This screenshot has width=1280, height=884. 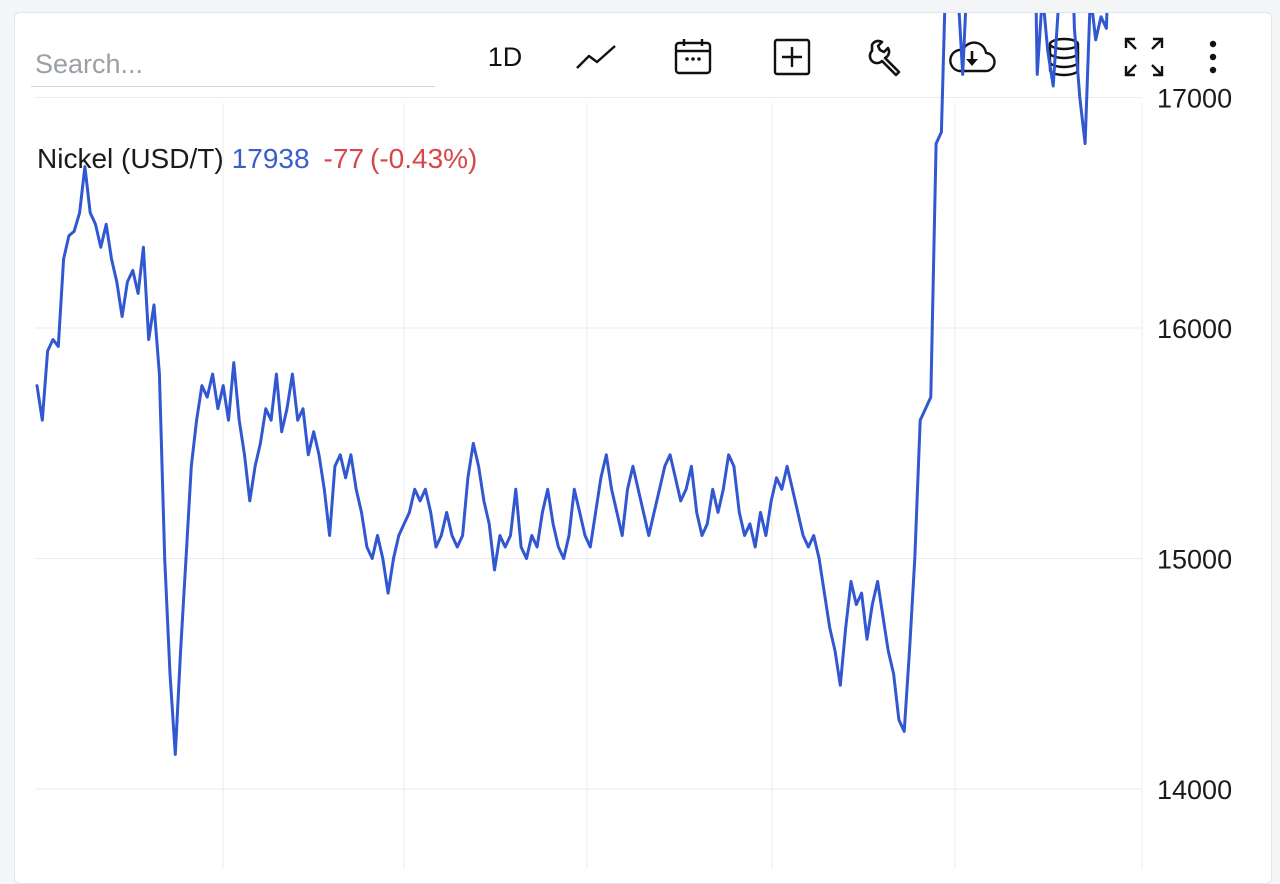 I want to click on date-range-button, so click(x=693, y=57).